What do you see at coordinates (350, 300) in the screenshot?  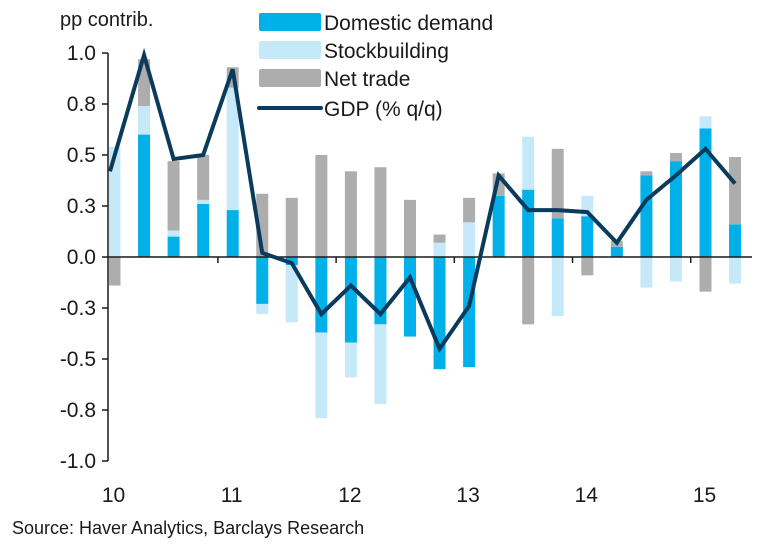 I see `bar-domestic-demand-2012Q1` at bounding box center [350, 300].